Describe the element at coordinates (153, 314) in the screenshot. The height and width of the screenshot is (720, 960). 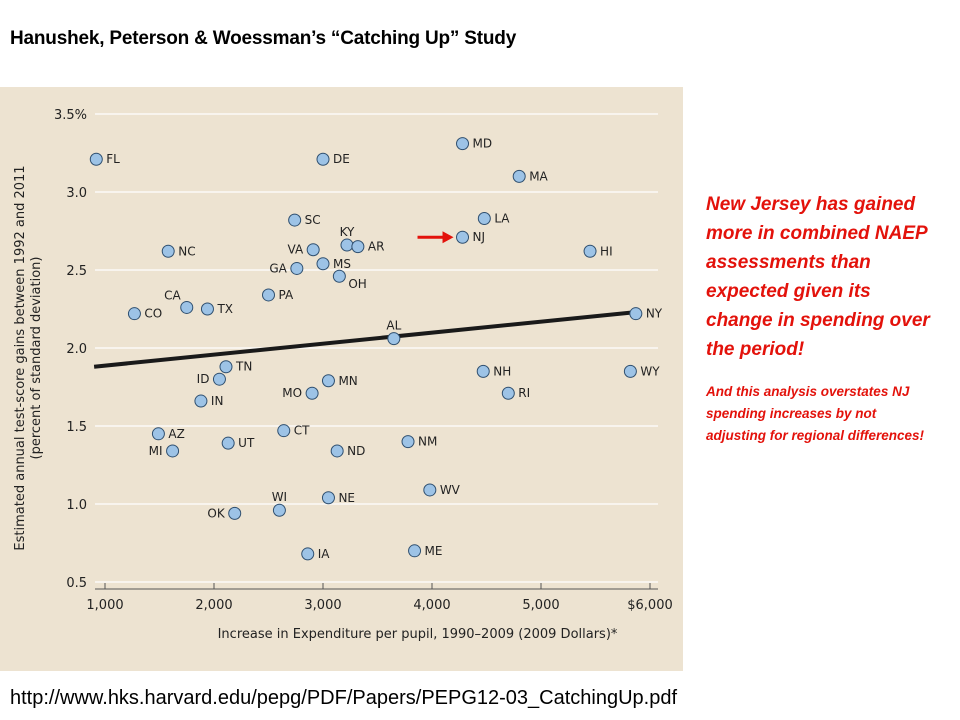
I see `state-label-co: CO` at that location.